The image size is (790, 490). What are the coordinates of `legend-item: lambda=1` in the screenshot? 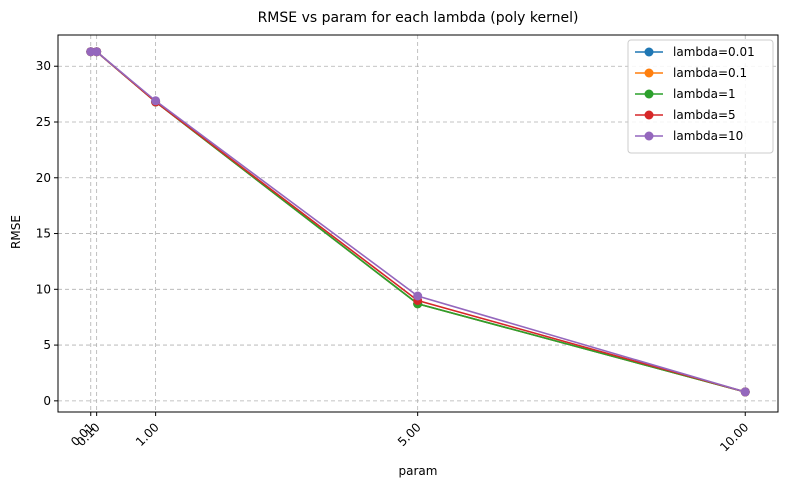 It's located at (685, 94).